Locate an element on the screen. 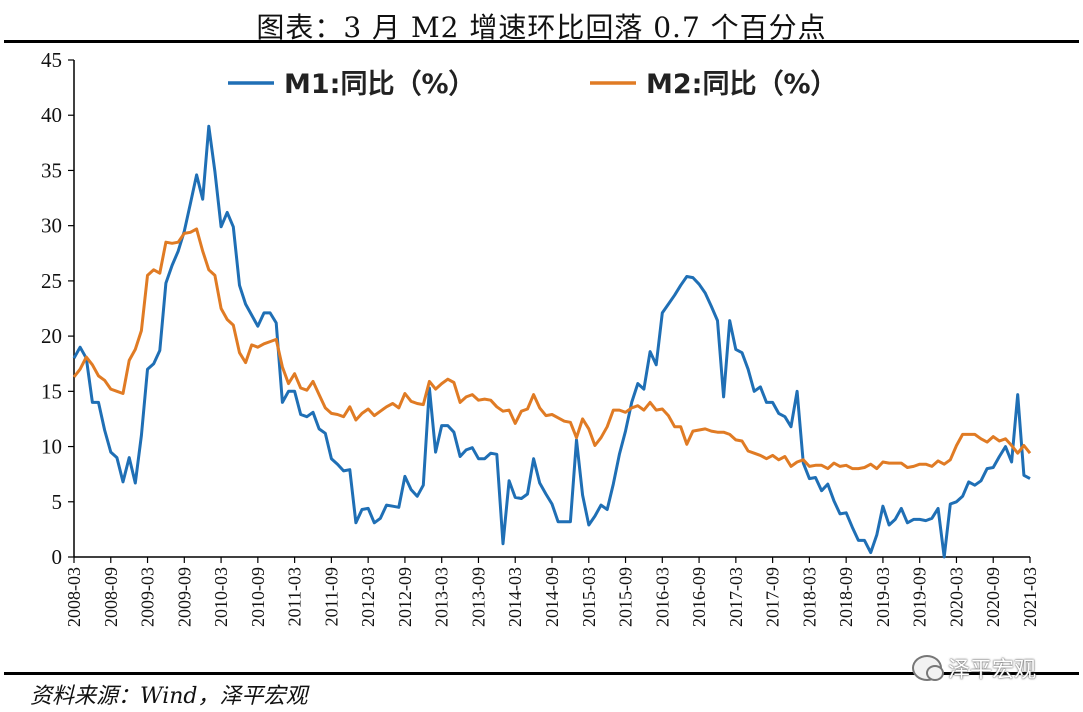 This screenshot has width=1083, height=712. x-tick-label: 2011-09 is located at coordinates (331, 596).